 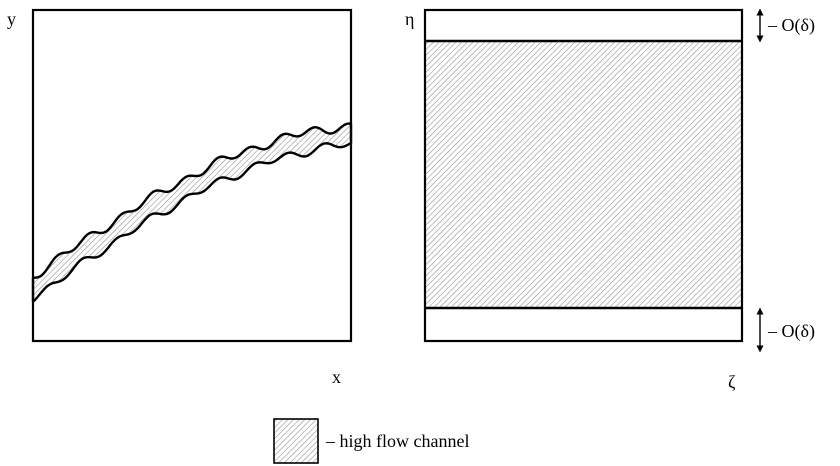 What do you see at coordinates (336, 377) in the screenshot?
I see `left-x-axis-label: x` at bounding box center [336, 377].